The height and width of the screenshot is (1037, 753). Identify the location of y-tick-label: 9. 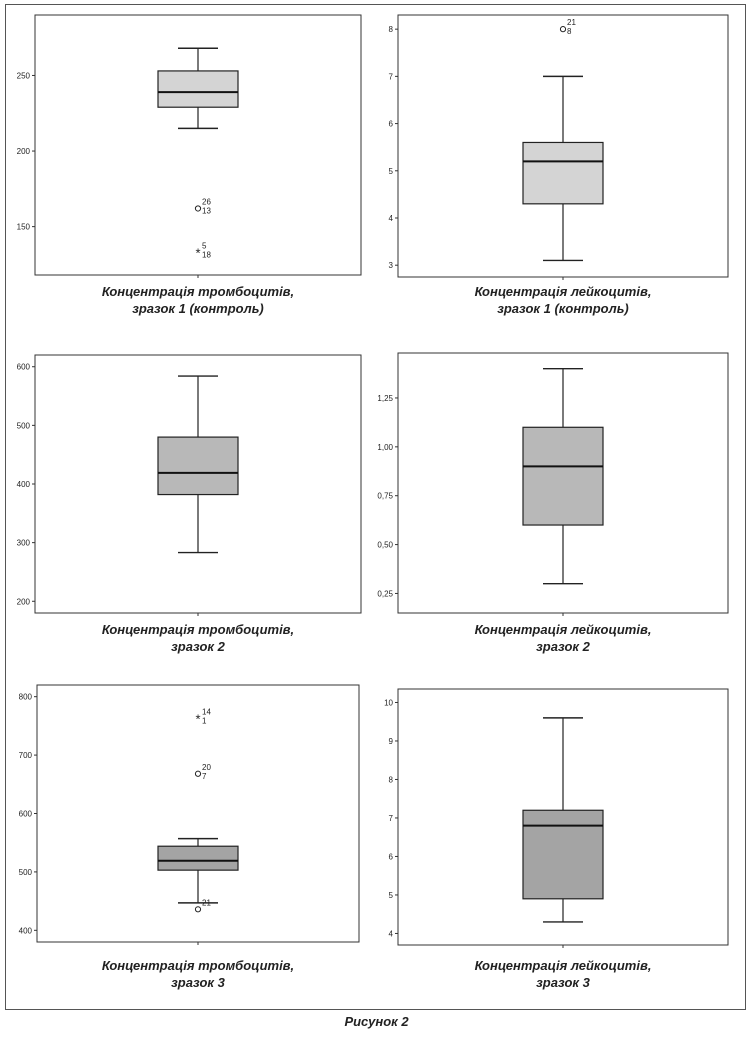
(391, 741).